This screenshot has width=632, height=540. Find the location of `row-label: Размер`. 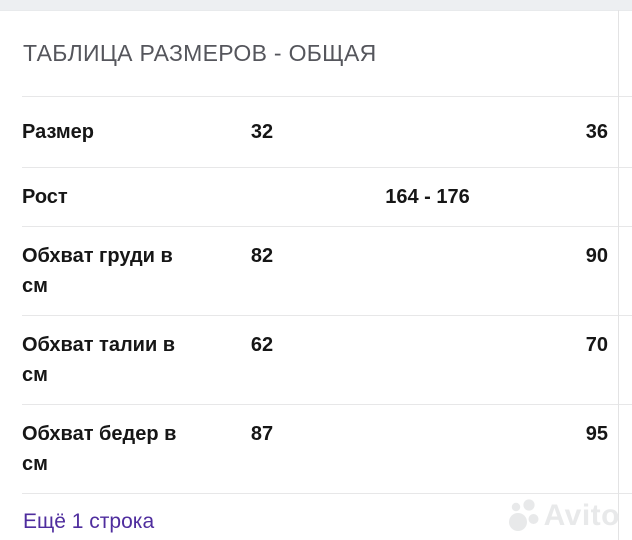

row-label: Размер is located at coordinates (58, 132).